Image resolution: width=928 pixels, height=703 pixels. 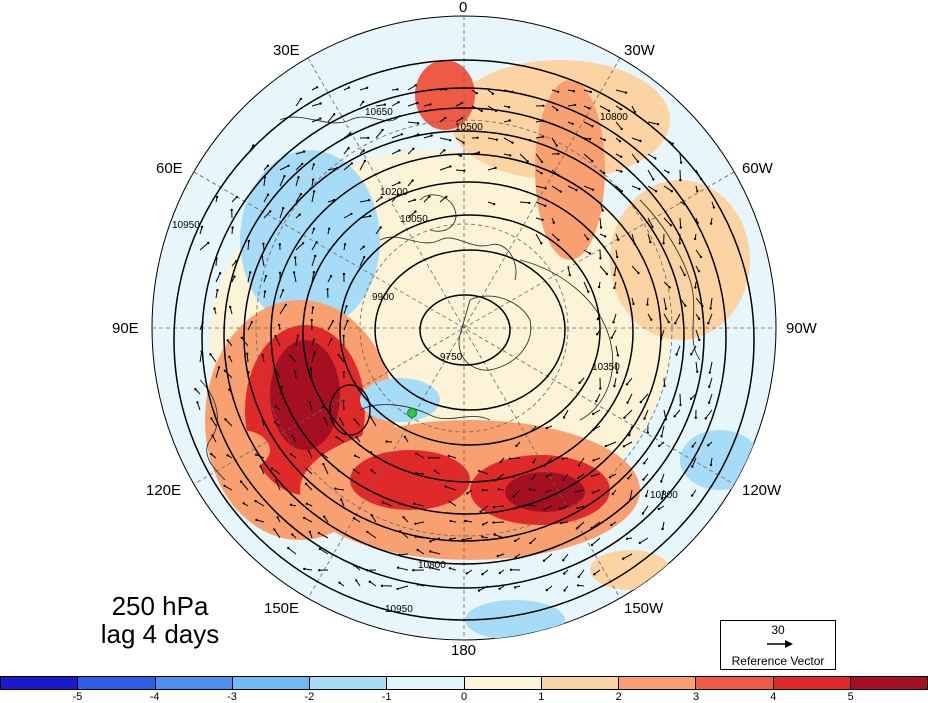 What do you see at coordinates (379, 112) in the screenshot?
I see `contour-label: 10650` at bounding box center [379, 112].